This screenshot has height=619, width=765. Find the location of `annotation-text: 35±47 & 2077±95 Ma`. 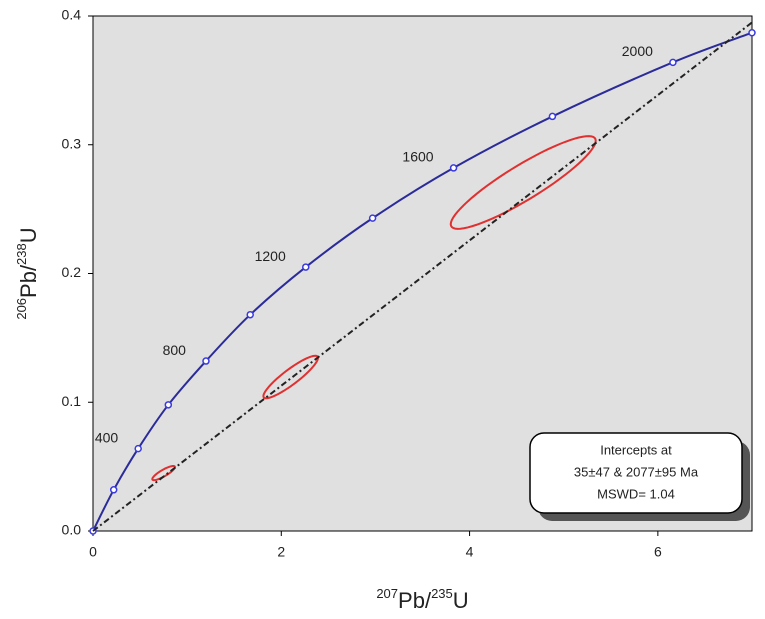

annotation-text: 35±47 & 2077±95 Ma is located at coordinates (636, 471).